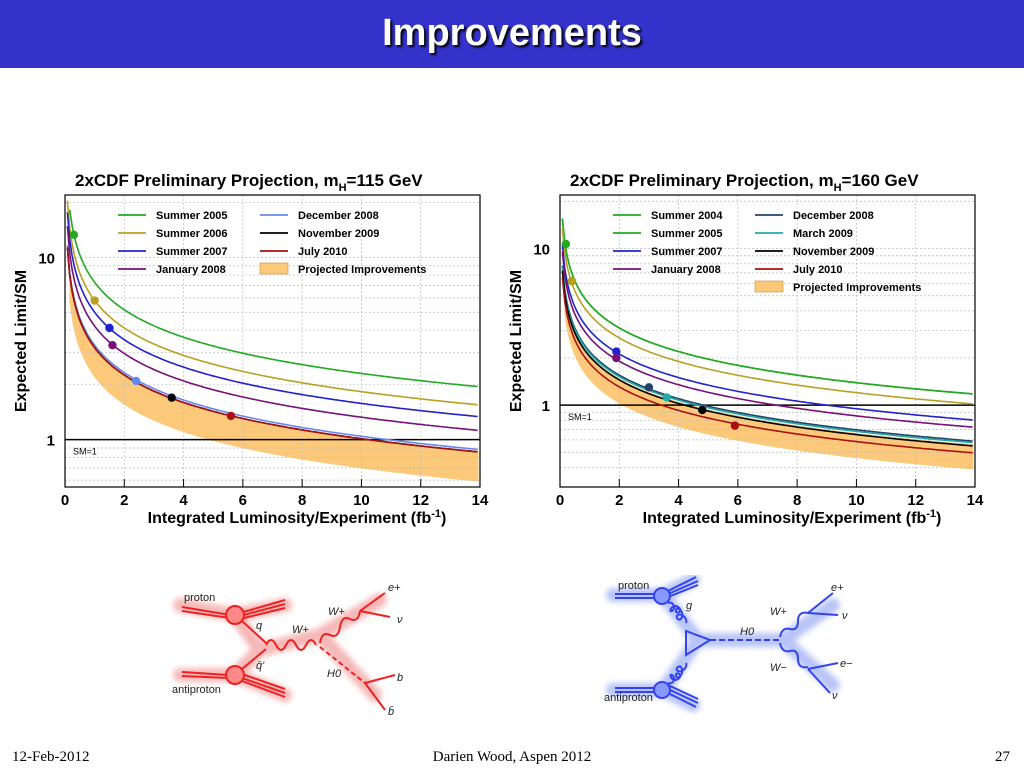 The image size is (1024, 768). I want to click on legend-entry: Projected Improvements, so click(857, 288).